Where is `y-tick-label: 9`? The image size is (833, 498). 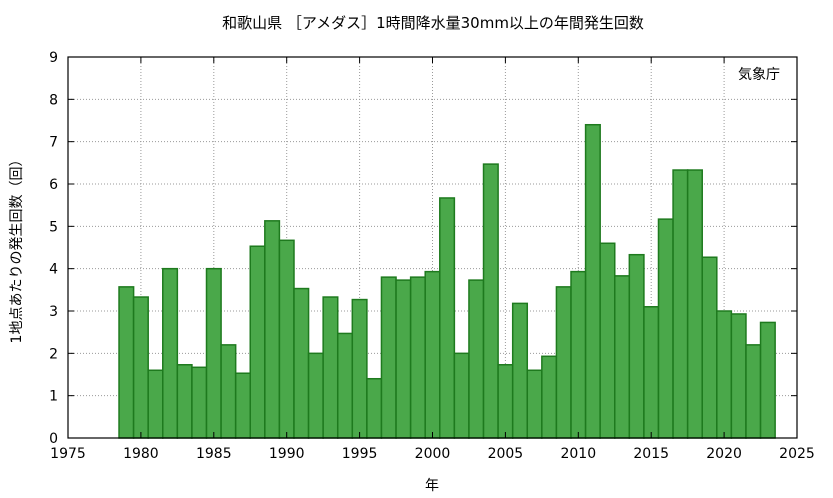 y-tick-label: 9 is located at coordinates (53, 58).